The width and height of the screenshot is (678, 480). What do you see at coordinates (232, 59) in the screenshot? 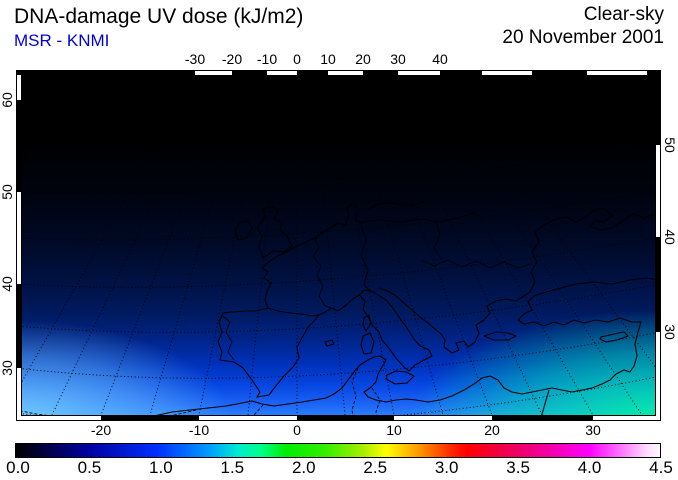
I see `top-axis-label: -20` at bounding box center [232, 59].